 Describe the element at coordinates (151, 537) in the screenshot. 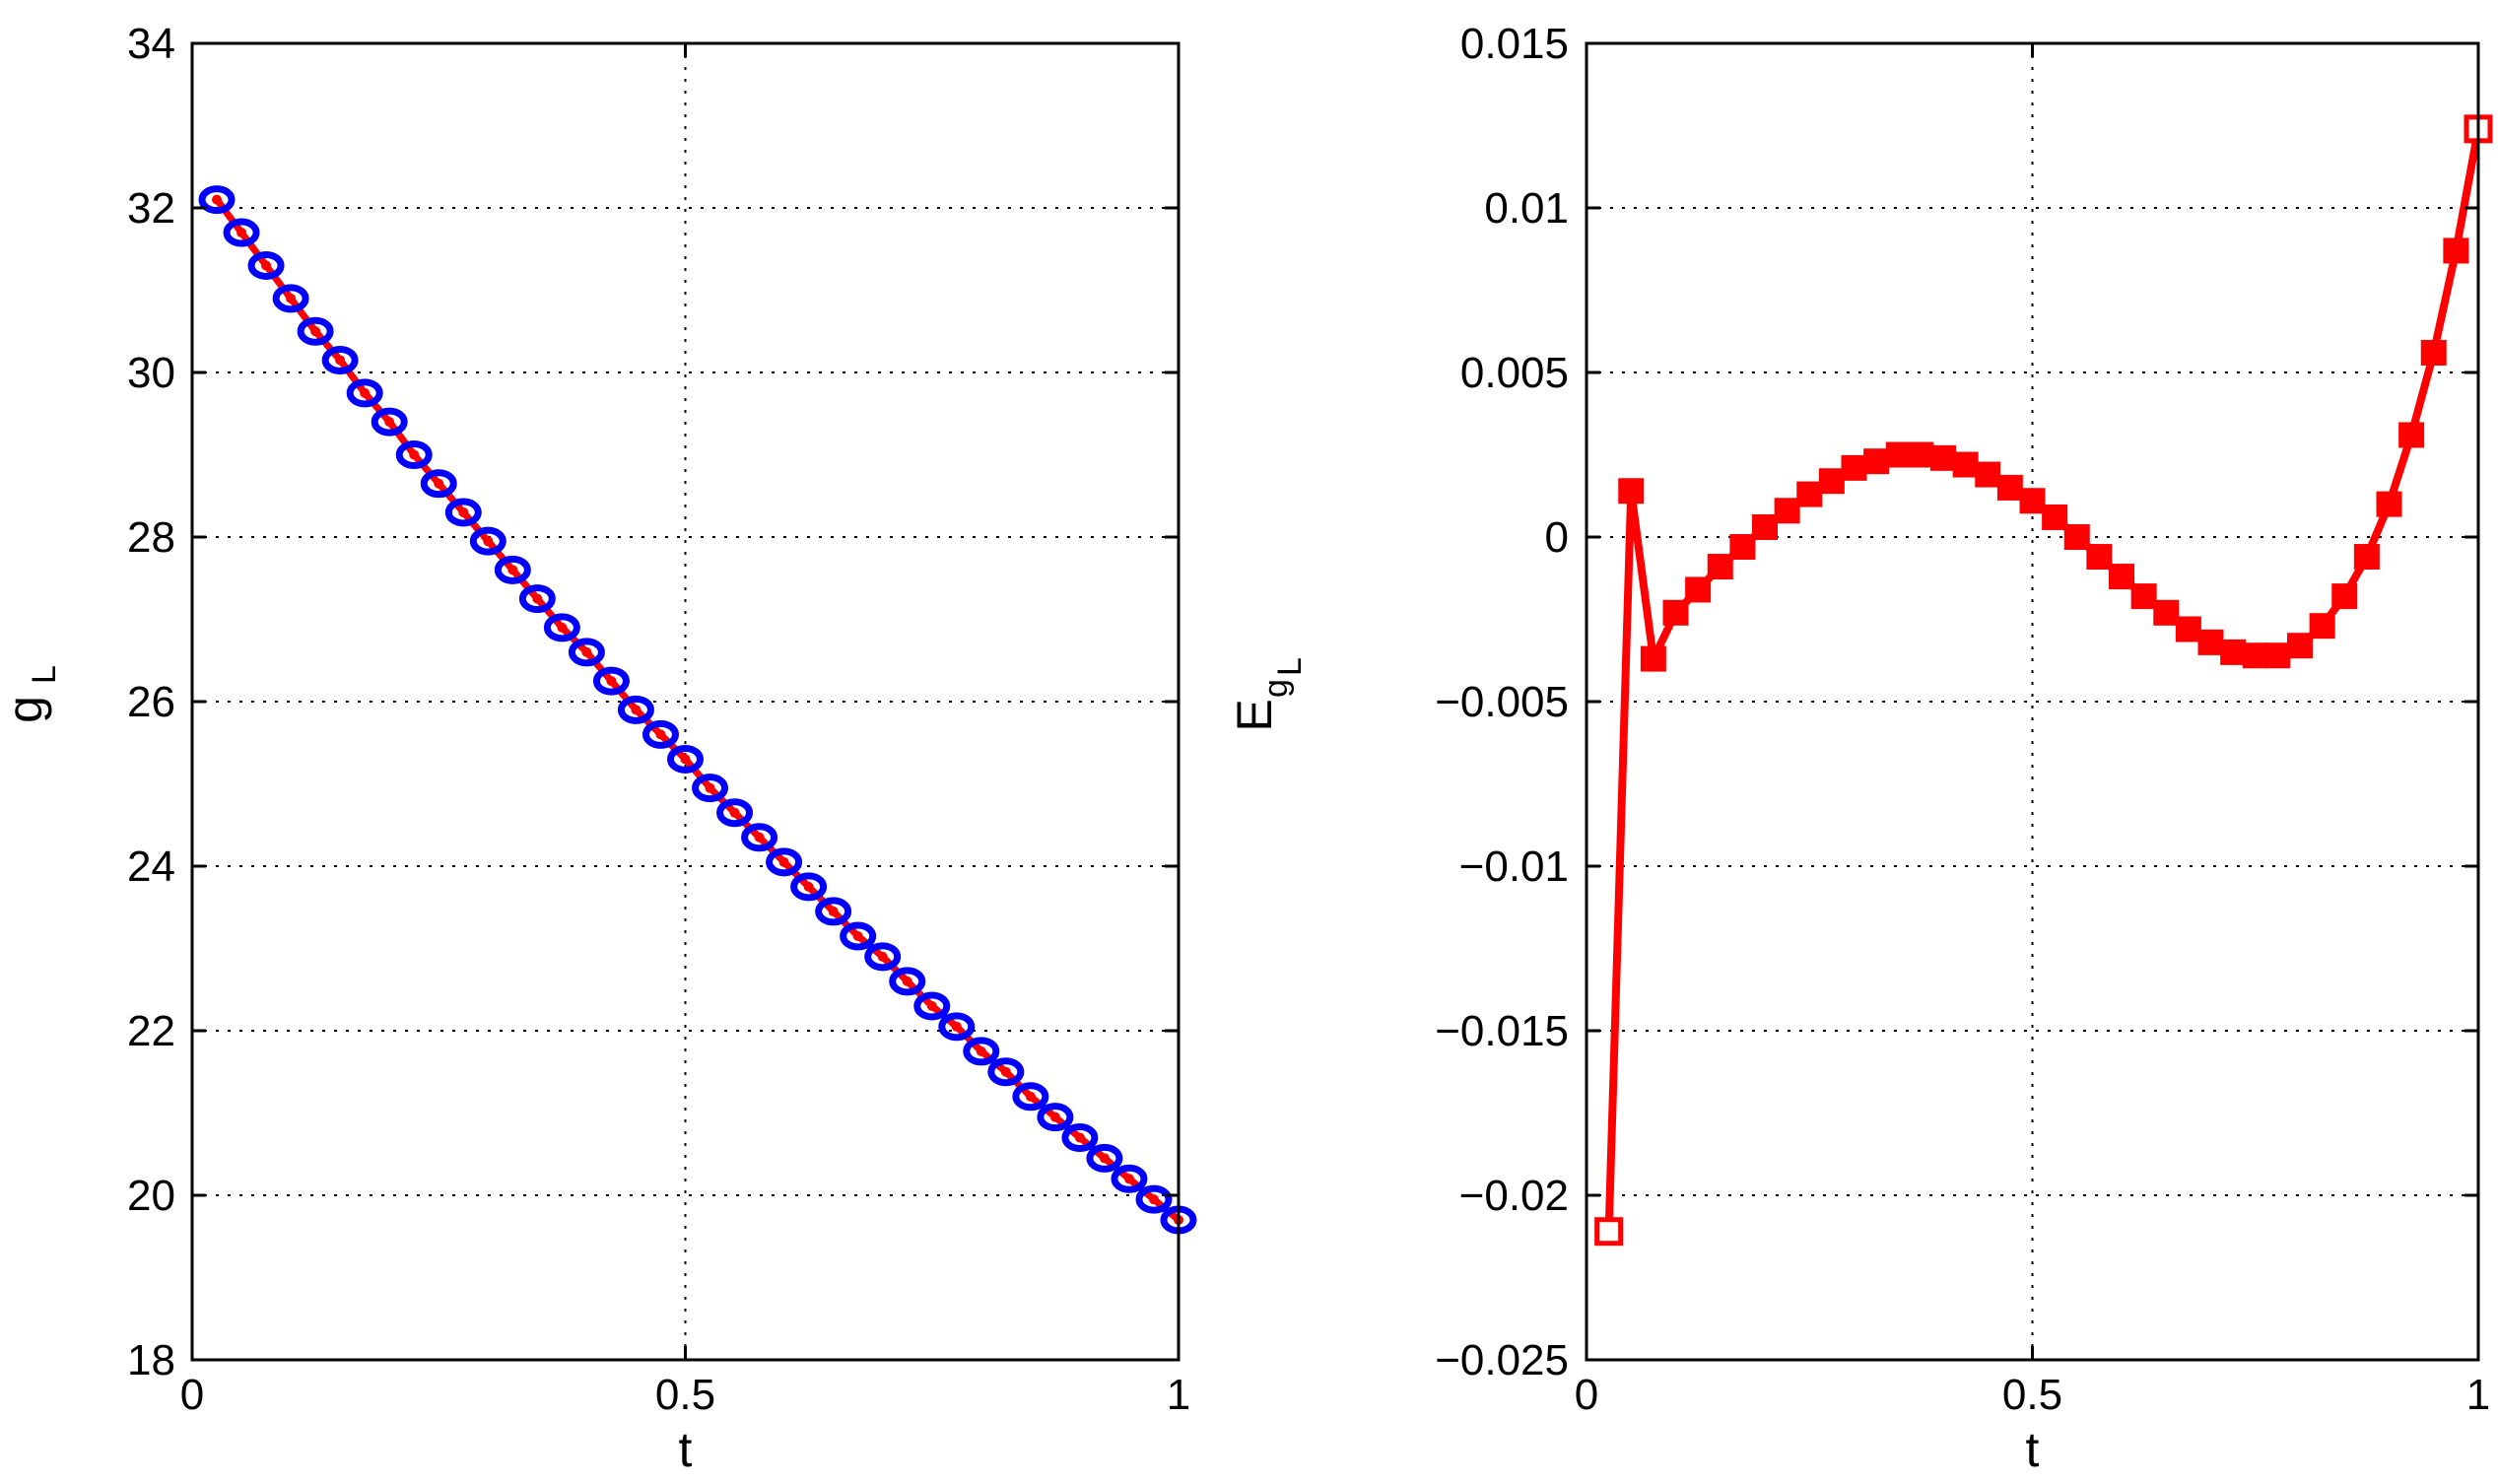

I see `y-tick-label: 28` at that location.